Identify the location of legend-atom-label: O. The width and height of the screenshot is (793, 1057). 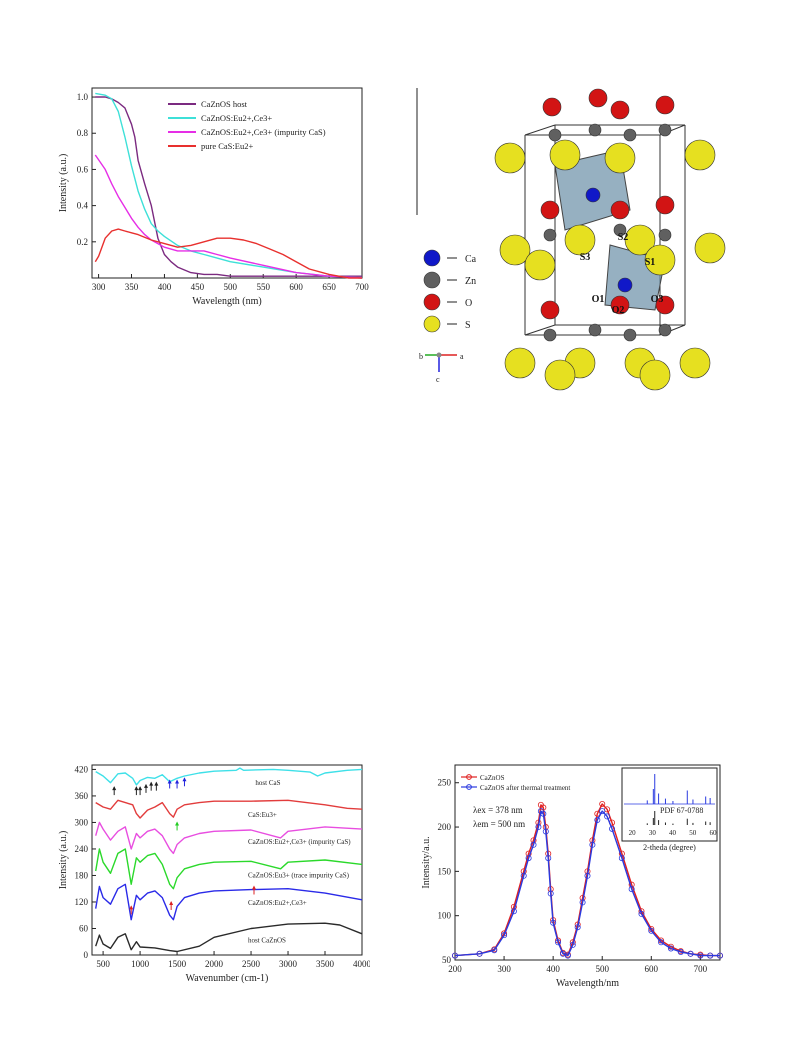
(468, 303).